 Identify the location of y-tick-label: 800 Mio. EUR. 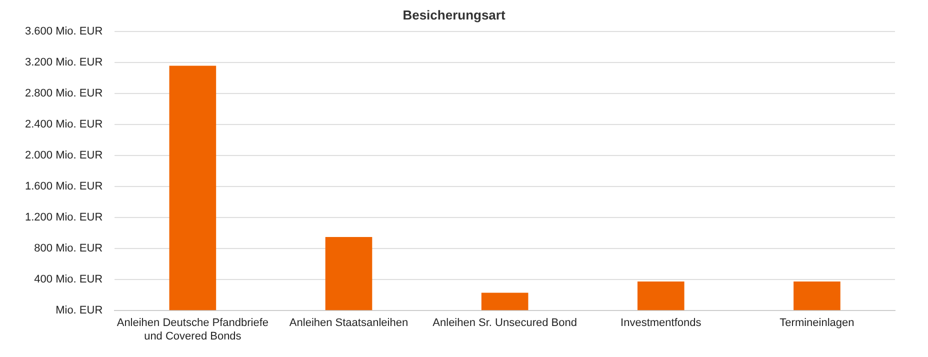
(68, 248).